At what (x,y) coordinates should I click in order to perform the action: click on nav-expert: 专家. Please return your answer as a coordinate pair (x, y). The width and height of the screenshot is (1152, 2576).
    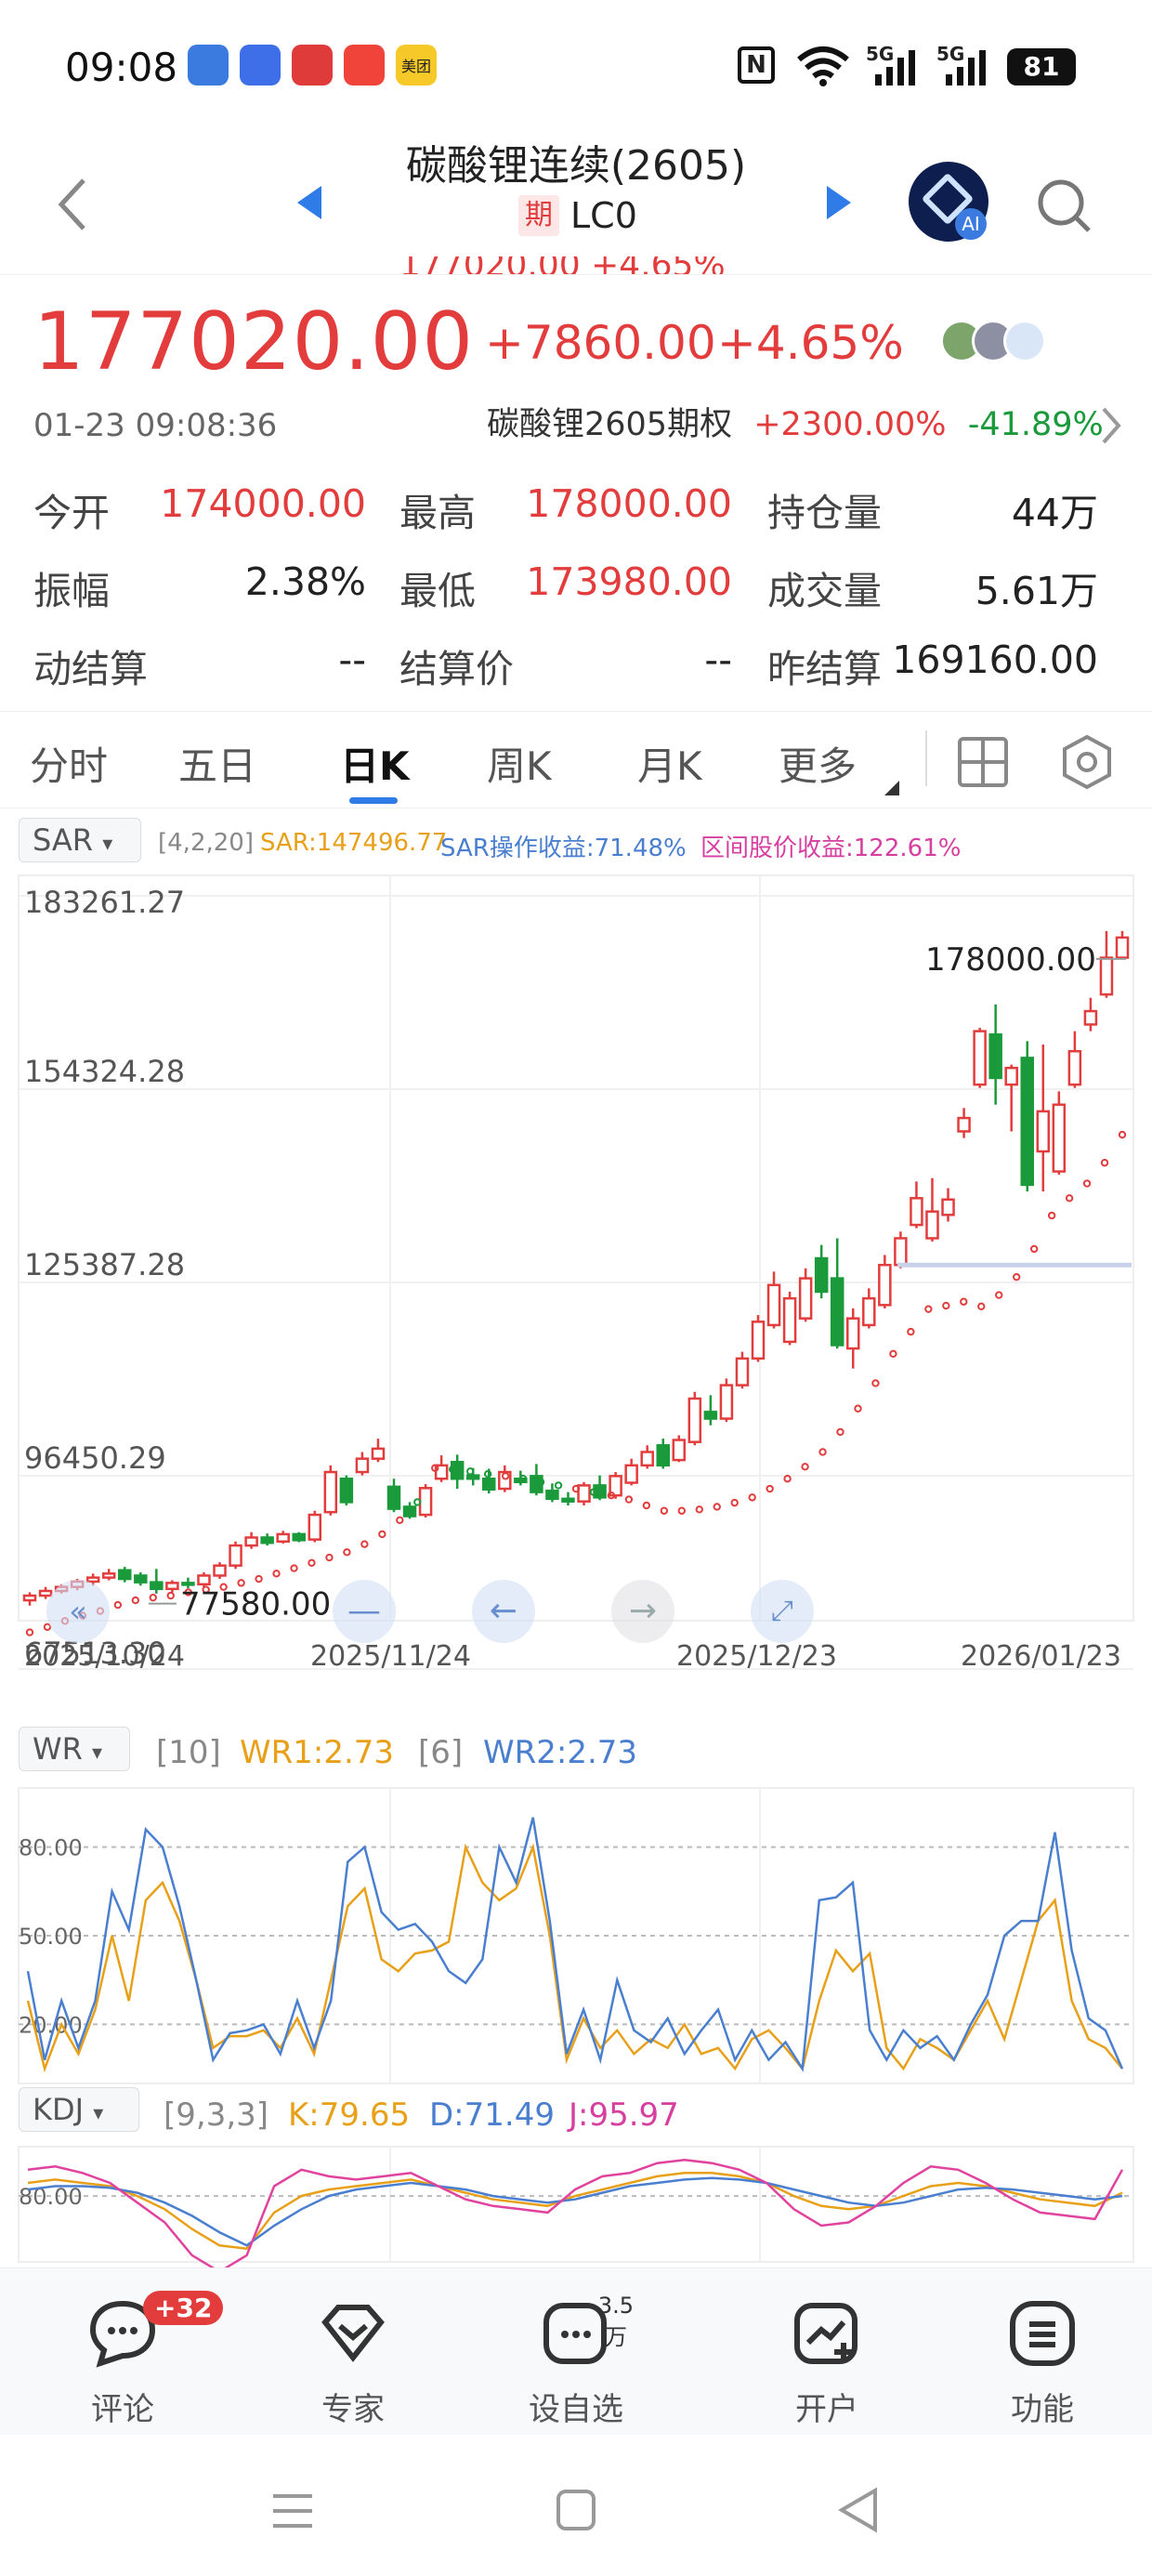
    Looking at the image, I should click on (353, 2362).